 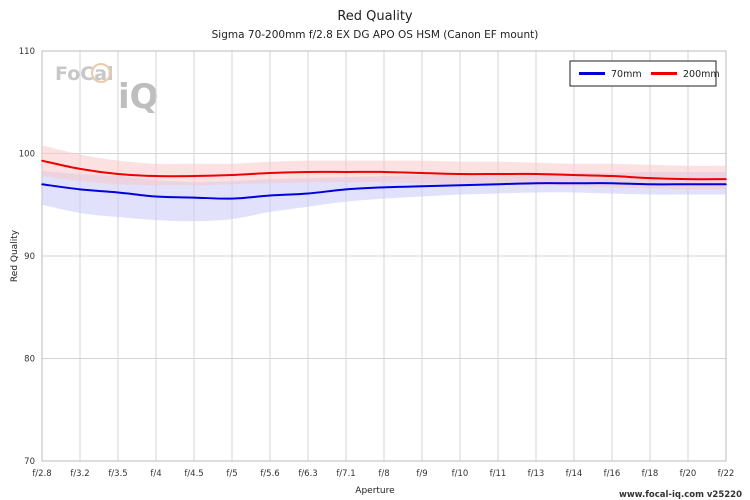 What do you see at coordinates (498, 474) in the screenshot?
I see `x-tick-label: f/11` at bounding box center [498, 474].